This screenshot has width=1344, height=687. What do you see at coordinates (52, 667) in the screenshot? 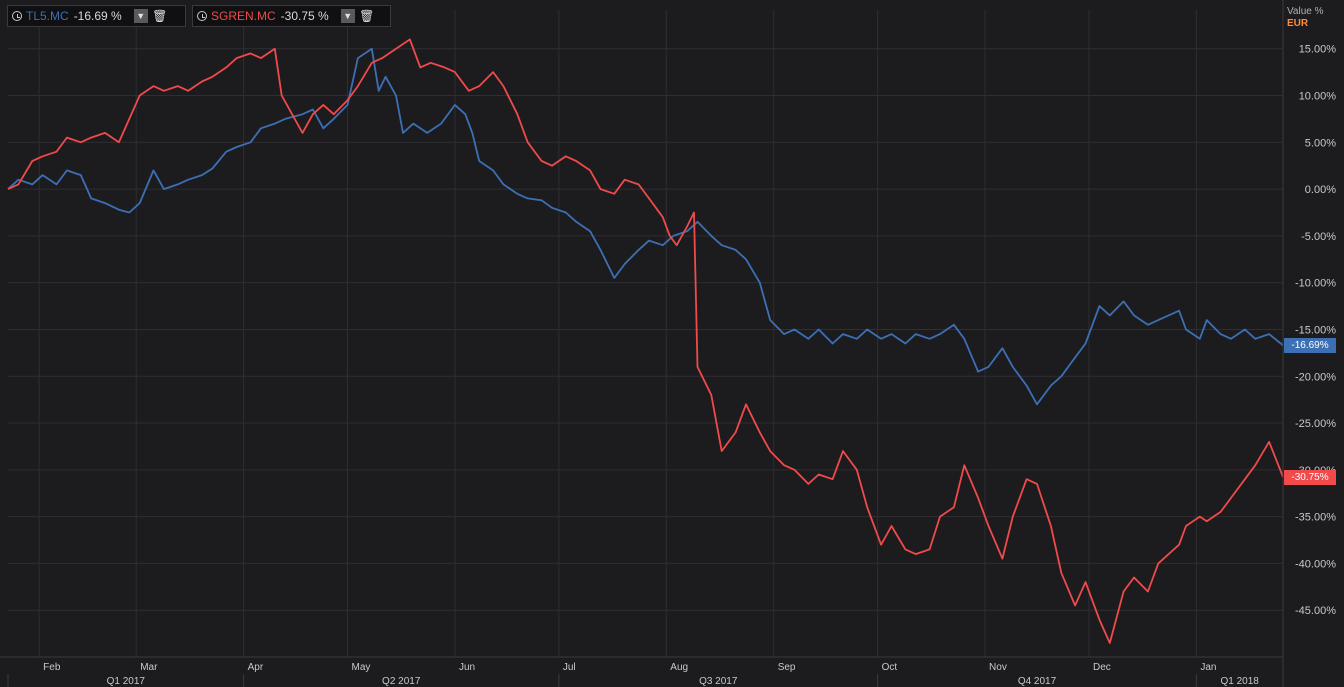
I see `x-tick-label: Feb` at bounding box center [52, 667].